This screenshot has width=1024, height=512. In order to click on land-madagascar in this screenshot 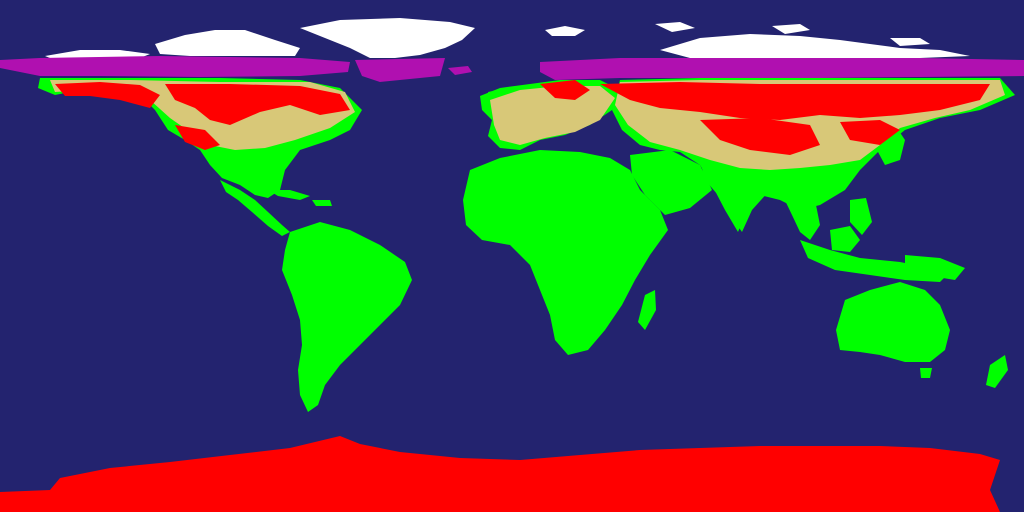, I will do `click(647, 310)`.